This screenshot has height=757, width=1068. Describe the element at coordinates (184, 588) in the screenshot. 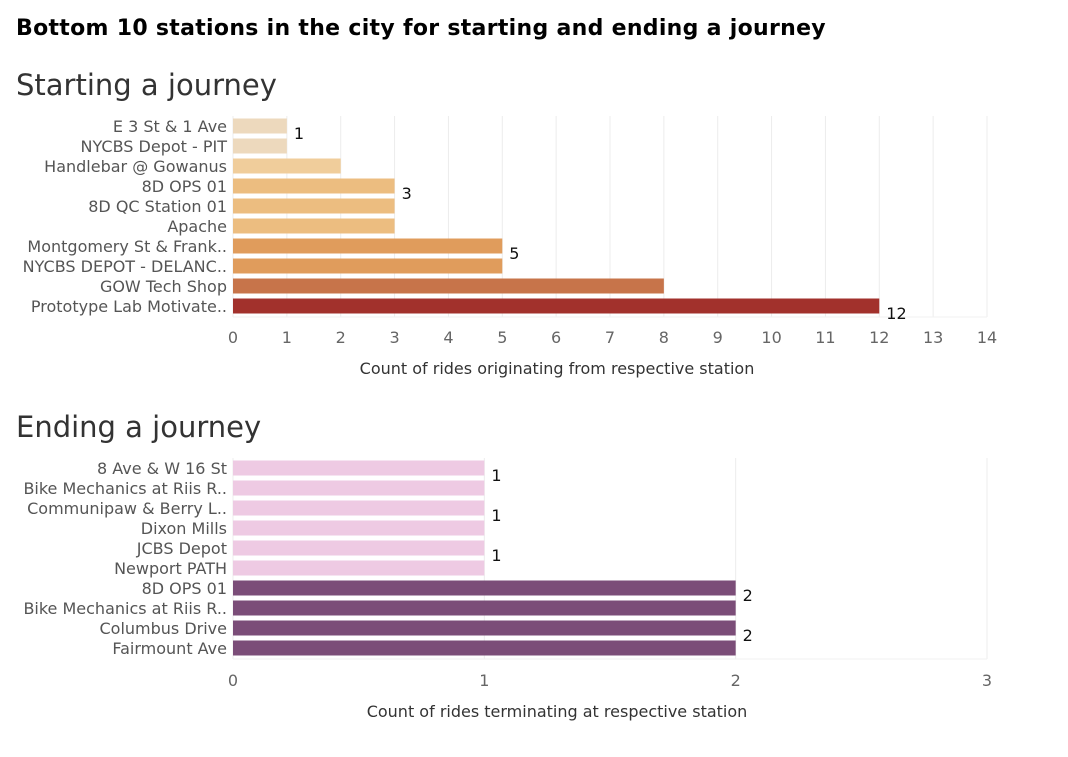

I see `end-category-label: 8D OPS 01` at that location.